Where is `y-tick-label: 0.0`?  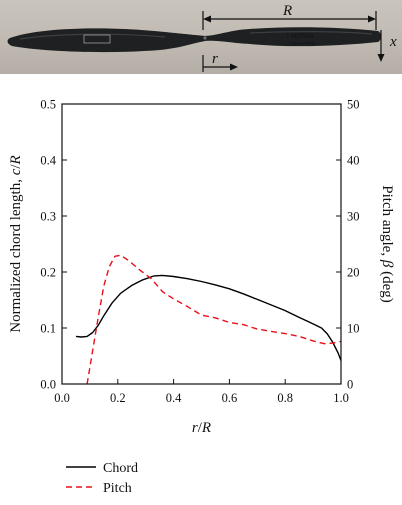 y-tick-label: 0.0 is located at coordinates (48, 385).